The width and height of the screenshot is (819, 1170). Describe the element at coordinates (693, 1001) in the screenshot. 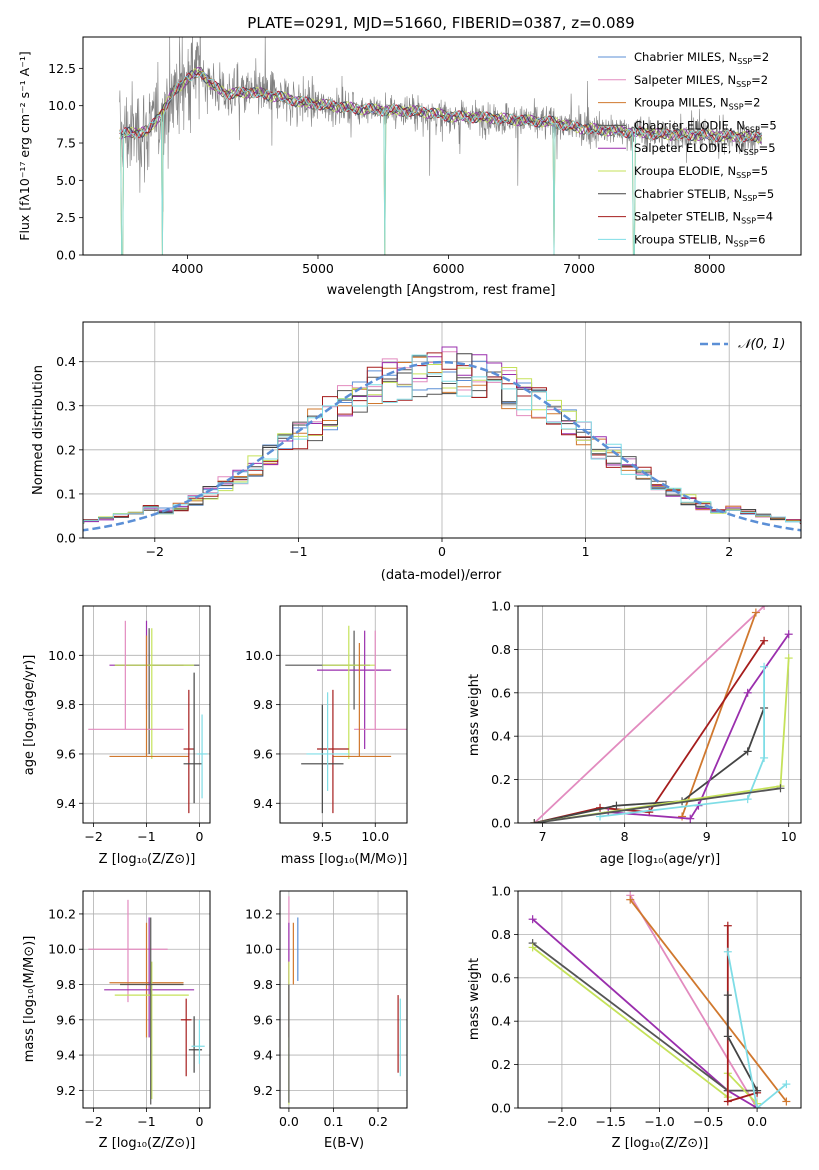

I see `weight-line-salpeter_miles` at that location.